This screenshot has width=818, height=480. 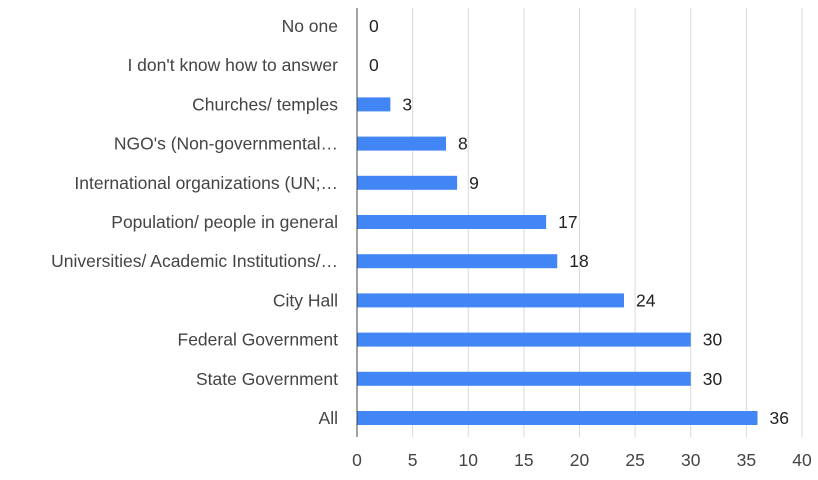 What do you see at coordinates (265, 104) in the screenshot?
I see `category-label: Churches/ temples` at bounding box center [265, 104].